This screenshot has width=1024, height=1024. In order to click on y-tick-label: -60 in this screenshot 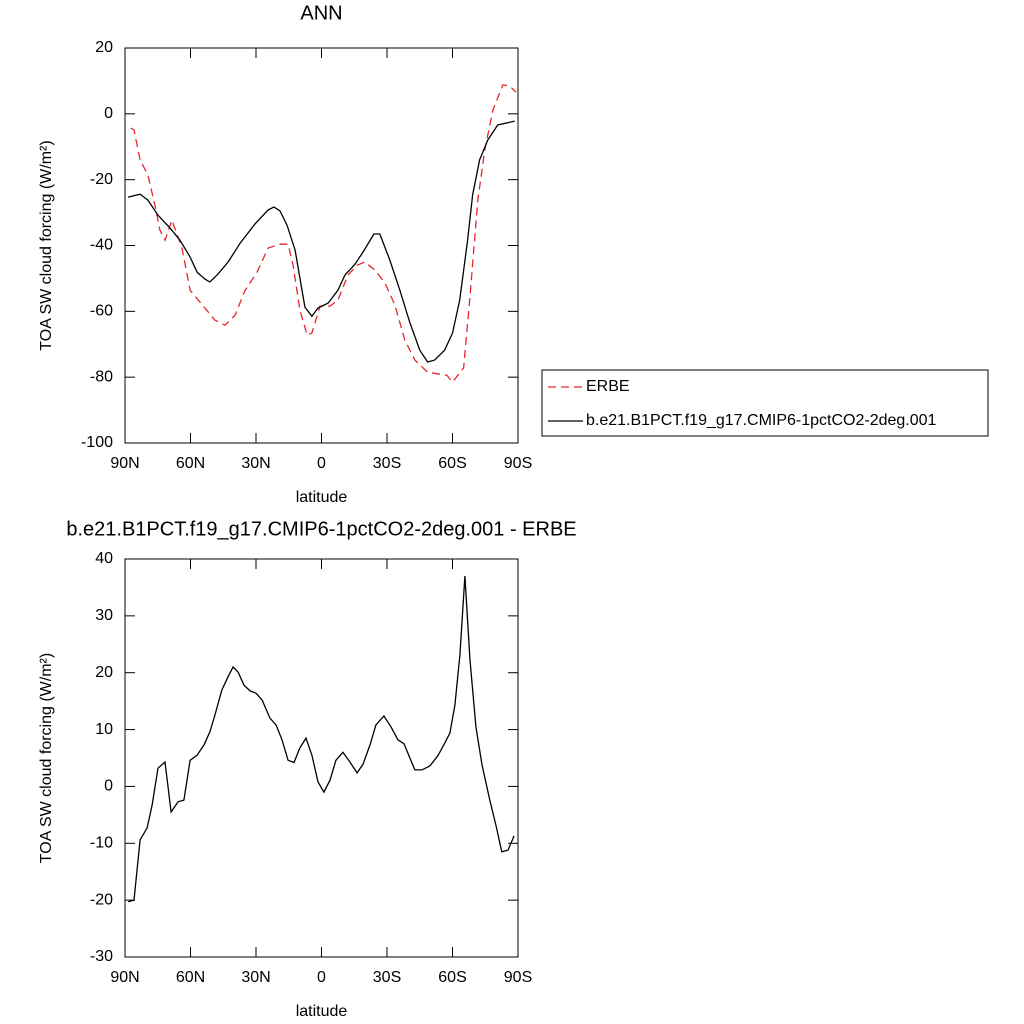, I will do `click(101, 311)`.